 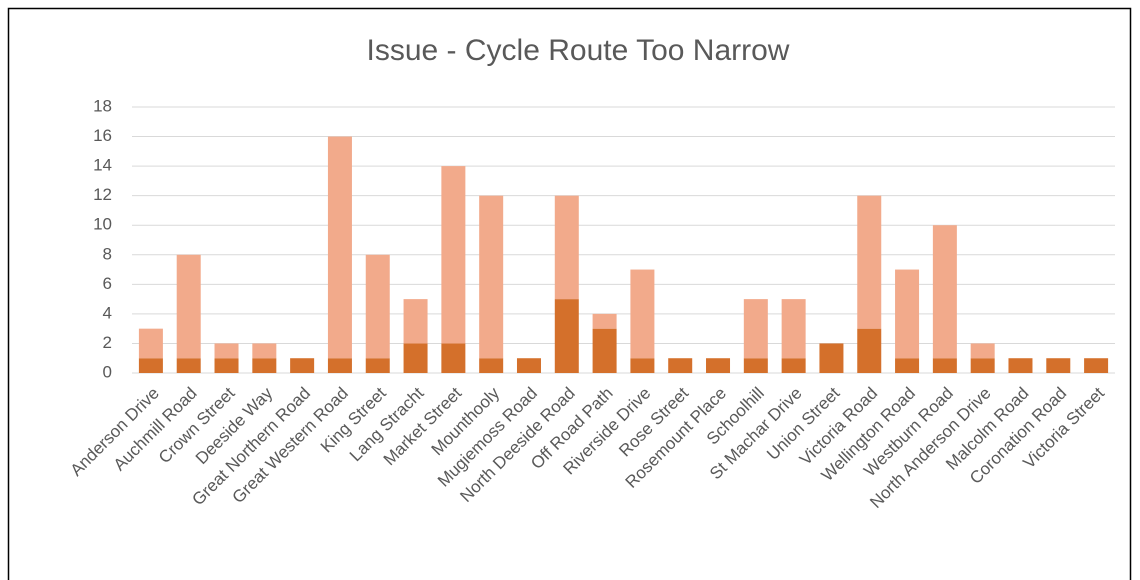 I want to click on y-tick-label: 6, so click(x=107, y=283).